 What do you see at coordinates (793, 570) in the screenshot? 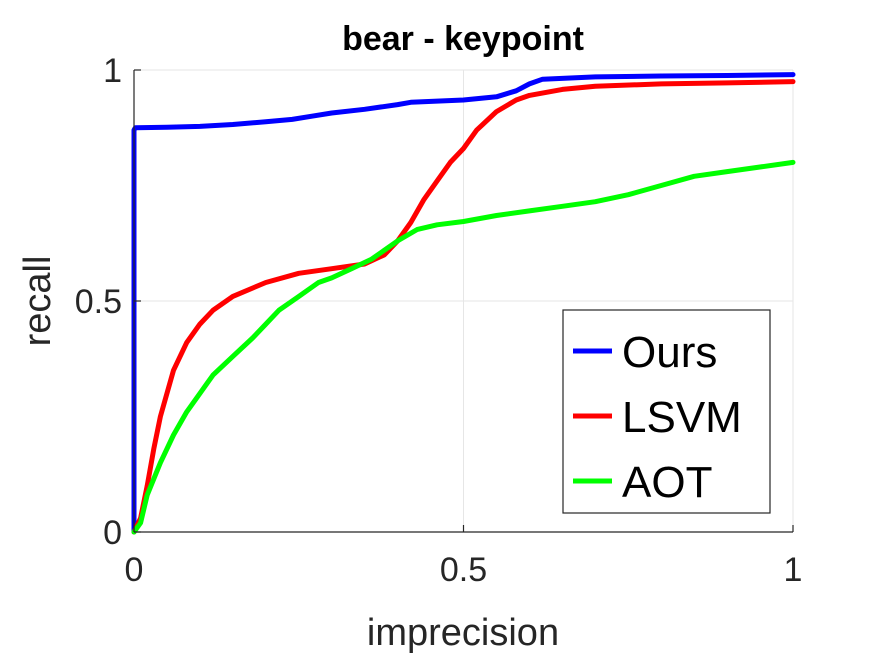
I see `x-tick-label: 1` at bounding box center [793, 570].